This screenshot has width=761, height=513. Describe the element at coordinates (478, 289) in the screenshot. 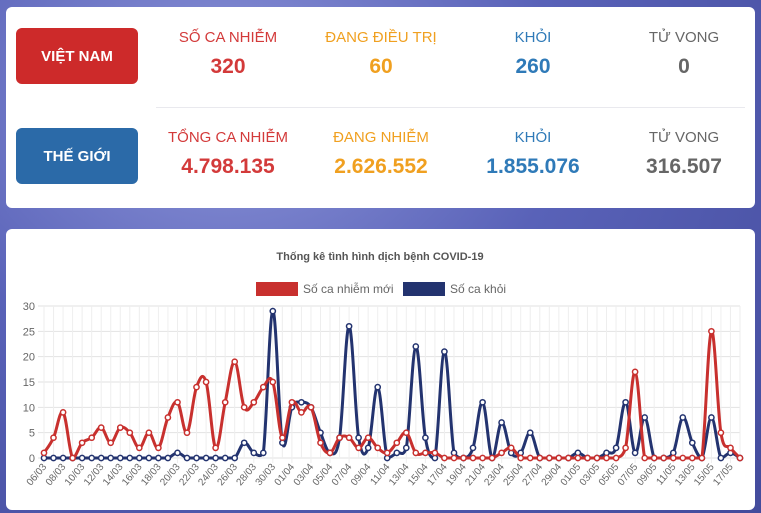

I see `legend-label-2: Số ca khỏi` at that location.